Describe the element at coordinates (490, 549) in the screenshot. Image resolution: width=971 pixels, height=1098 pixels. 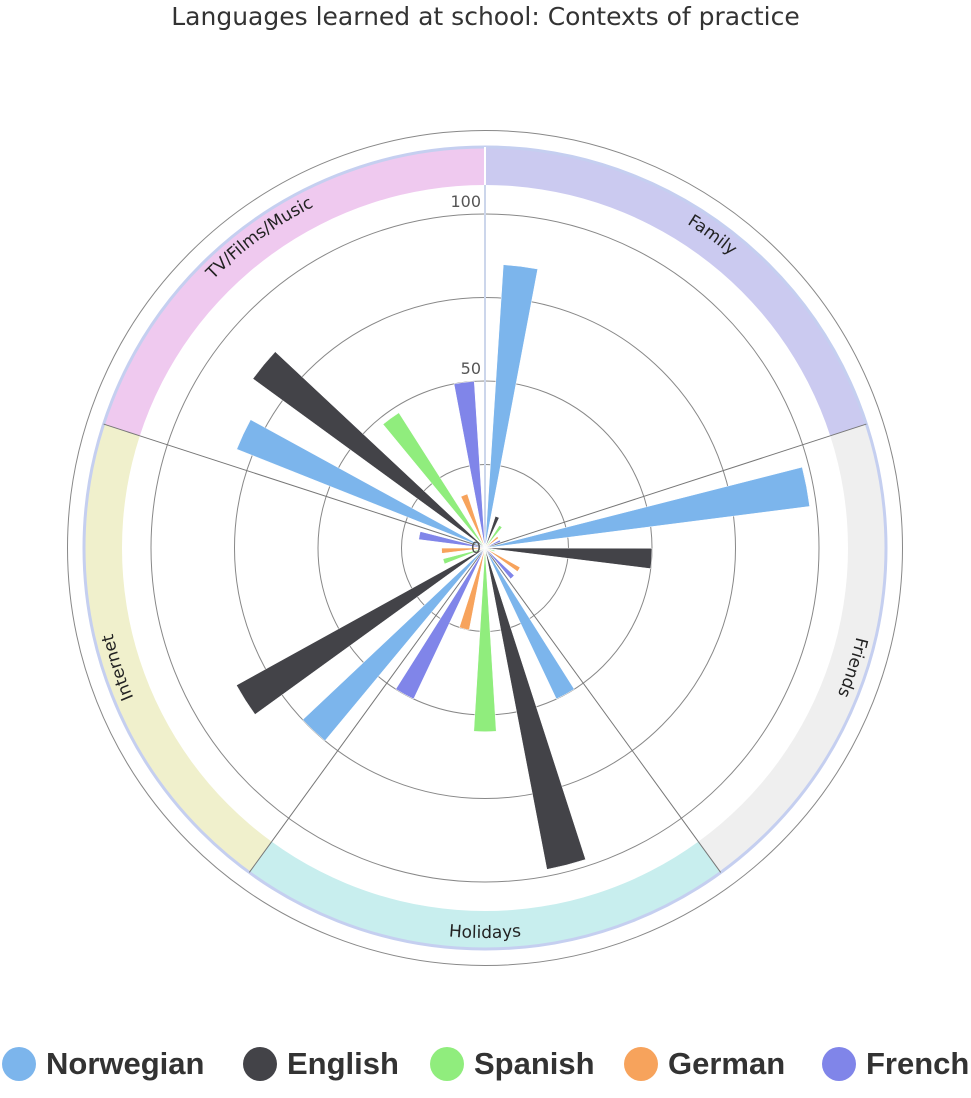
I see `bar-spanish-friends` at that location.